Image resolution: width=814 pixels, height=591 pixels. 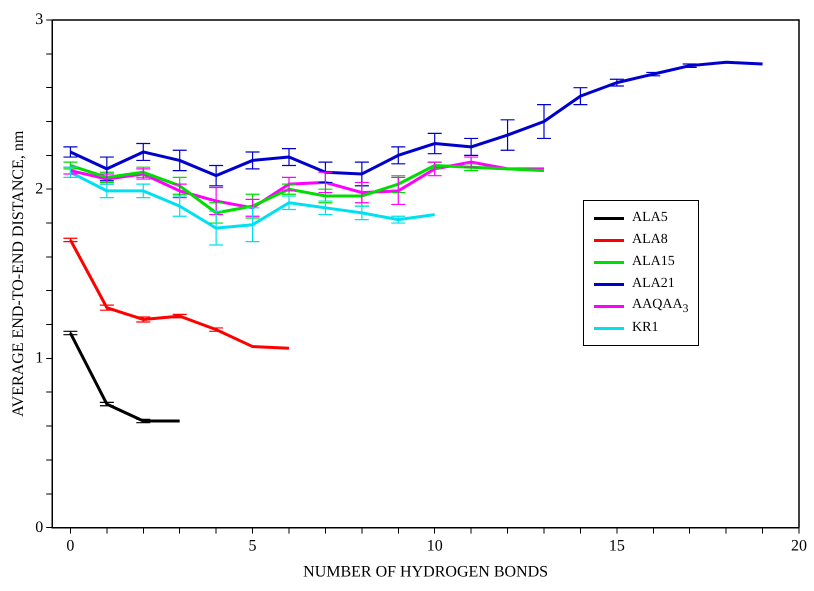 What do you see at coordinates (434, 545) in the screenshot?
I see `x-tick-label: 10` at bounding box center [434, 545].